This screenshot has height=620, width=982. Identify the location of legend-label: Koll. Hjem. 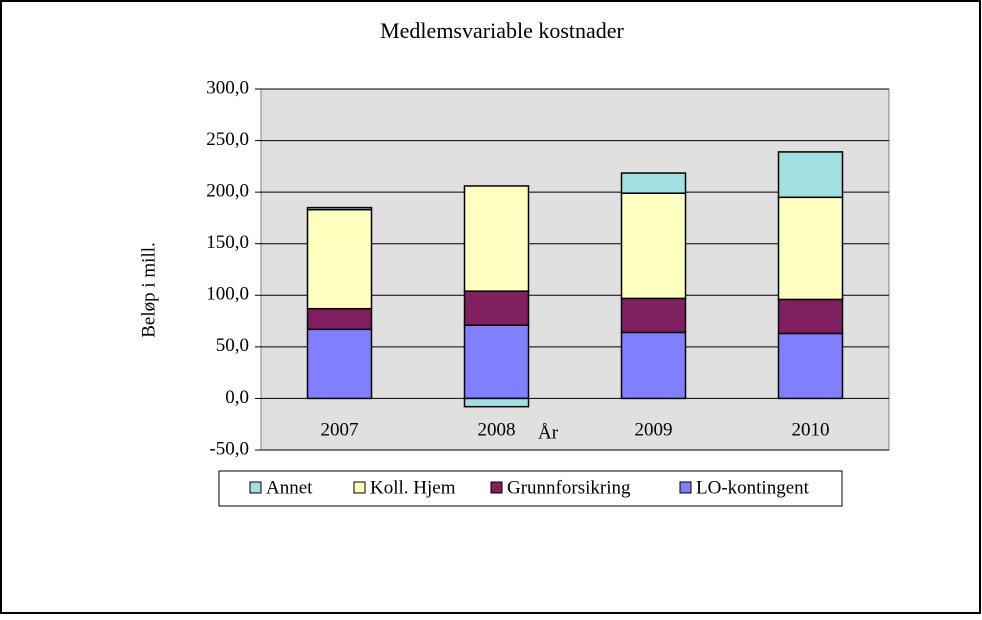
(413, 487).